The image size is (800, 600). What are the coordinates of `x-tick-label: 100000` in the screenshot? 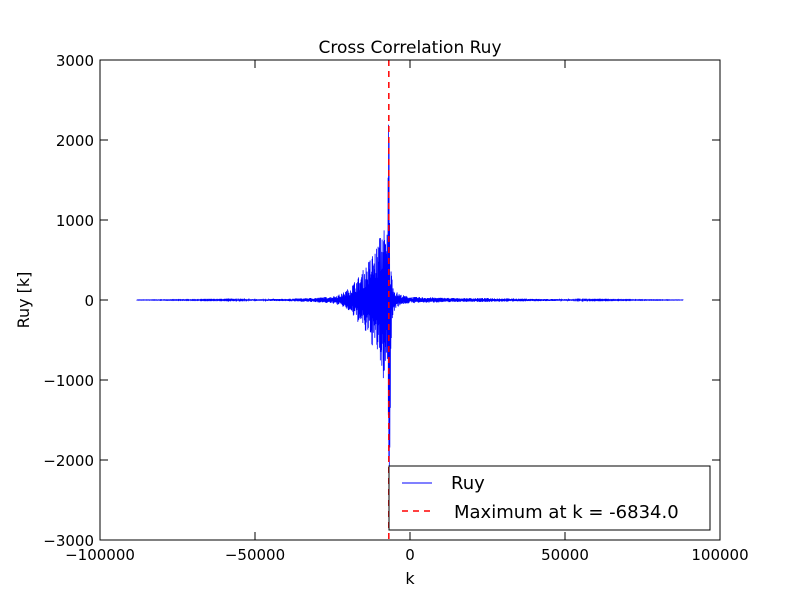 It's located at (719, 555).